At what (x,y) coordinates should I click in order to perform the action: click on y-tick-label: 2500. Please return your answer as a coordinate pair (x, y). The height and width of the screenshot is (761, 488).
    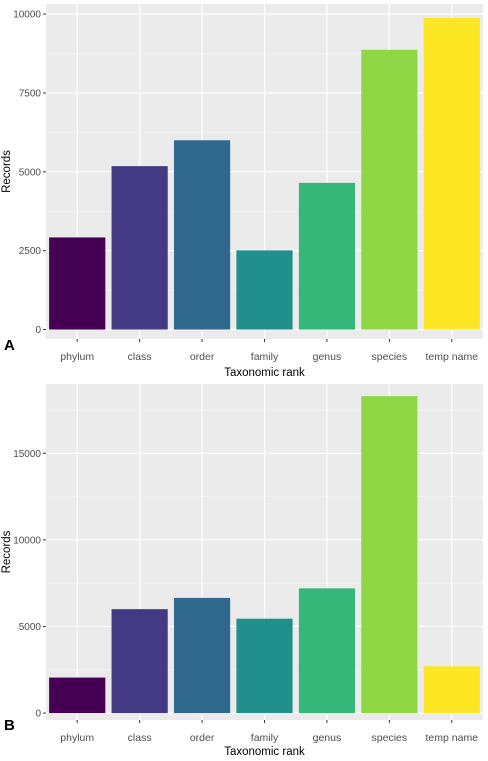
    Looking at the image, I should click on (30, 251).